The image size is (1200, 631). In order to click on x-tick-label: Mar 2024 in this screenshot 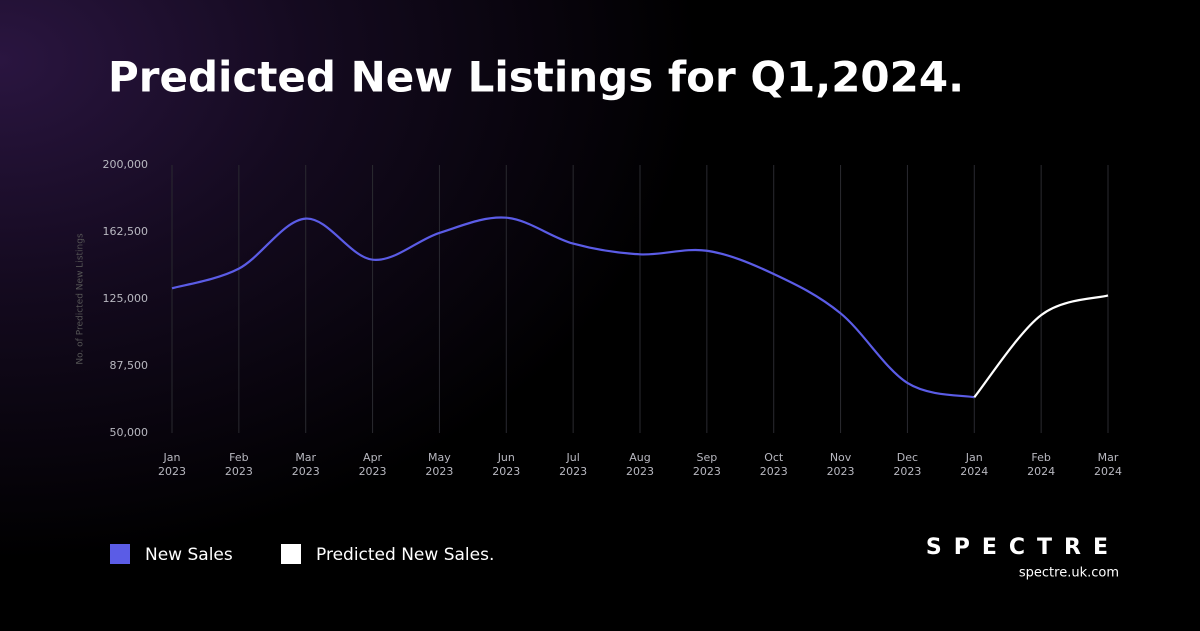, I will do `click(1108, 464)`.